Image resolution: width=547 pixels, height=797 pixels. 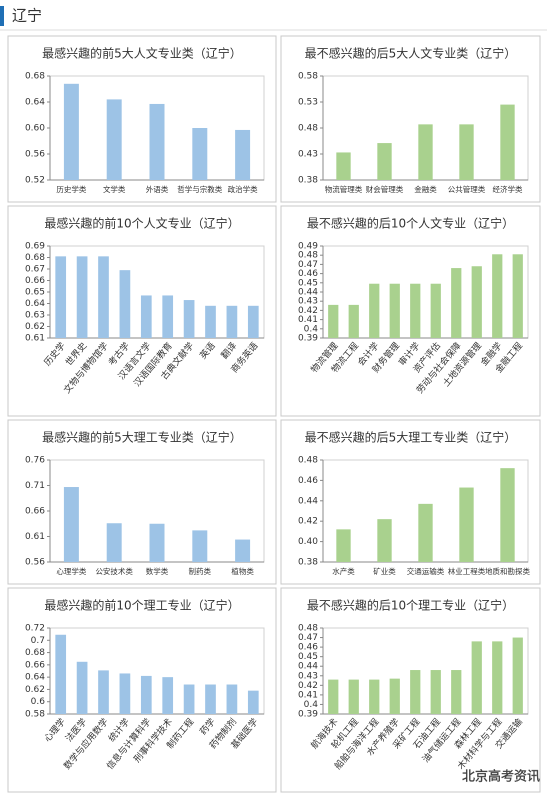 What do you see at coordinates (308, 320) in the screenshot?
I see `y-tick-label: 0.41` at bounding box center [308, 320].